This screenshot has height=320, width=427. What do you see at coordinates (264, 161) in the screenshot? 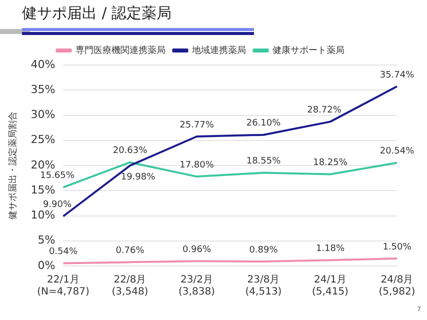
I see `data-label: 18.55%` at bounding box center [264, 161].